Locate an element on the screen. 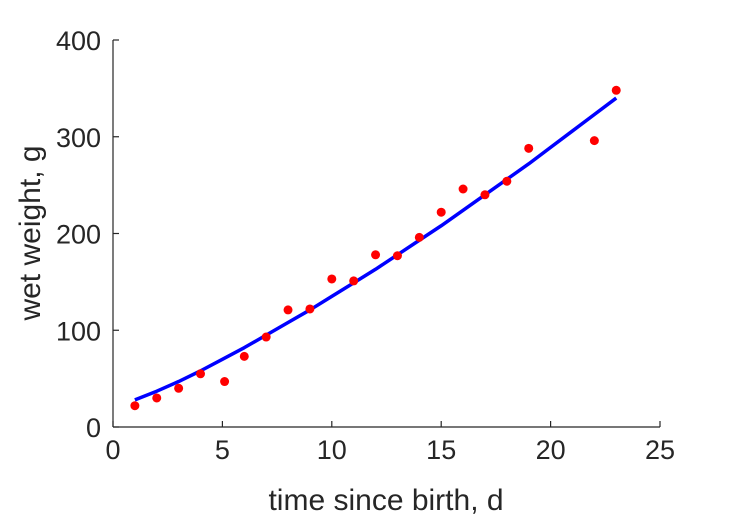 This screenshot has width=729, height=521. x-axis-title: time since birth, d is located at coordinates (385, 500).